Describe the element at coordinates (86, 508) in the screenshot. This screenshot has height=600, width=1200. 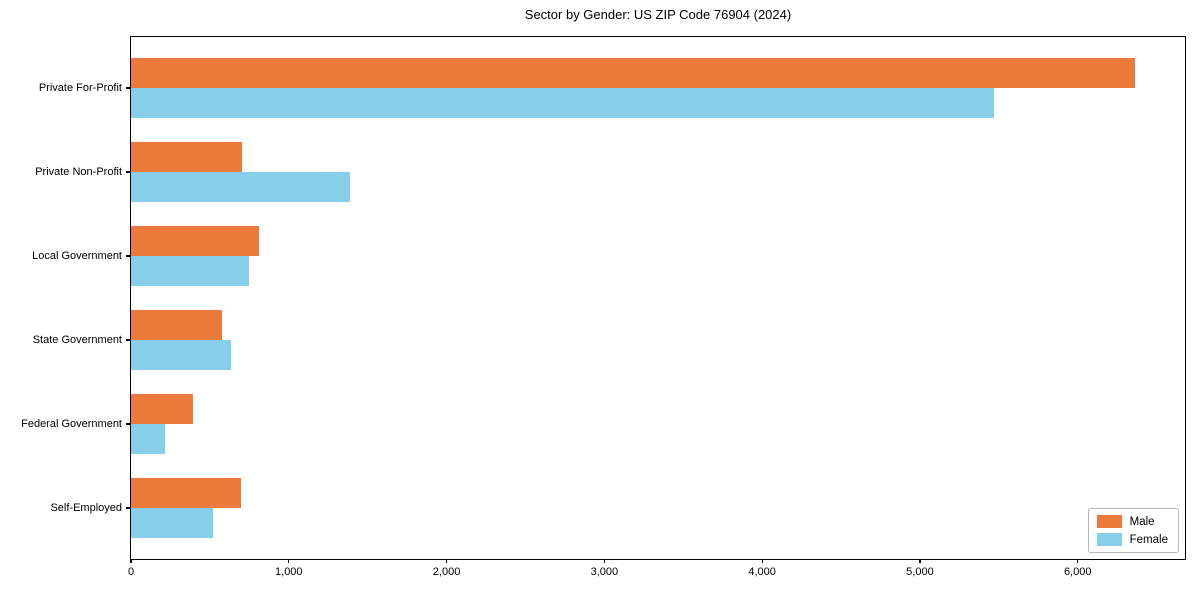
I see `y-tick-label-self-employed: Self-Employed` at that location.